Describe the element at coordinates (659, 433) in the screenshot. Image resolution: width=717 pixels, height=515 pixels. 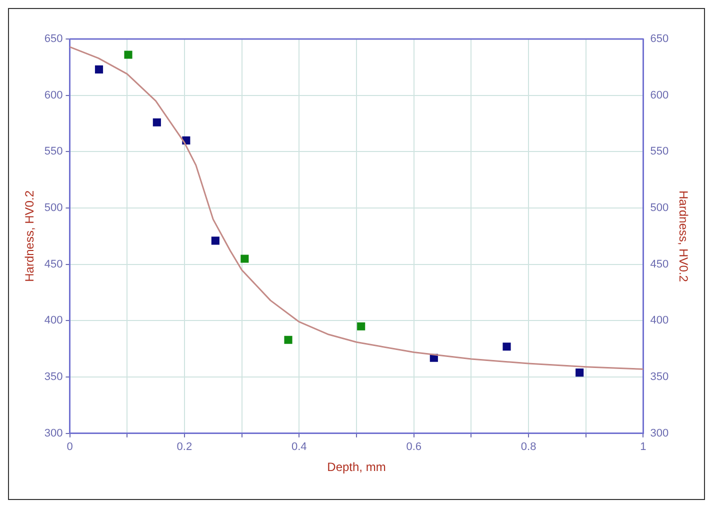
I see `y2-tick-label: 300` at that location.